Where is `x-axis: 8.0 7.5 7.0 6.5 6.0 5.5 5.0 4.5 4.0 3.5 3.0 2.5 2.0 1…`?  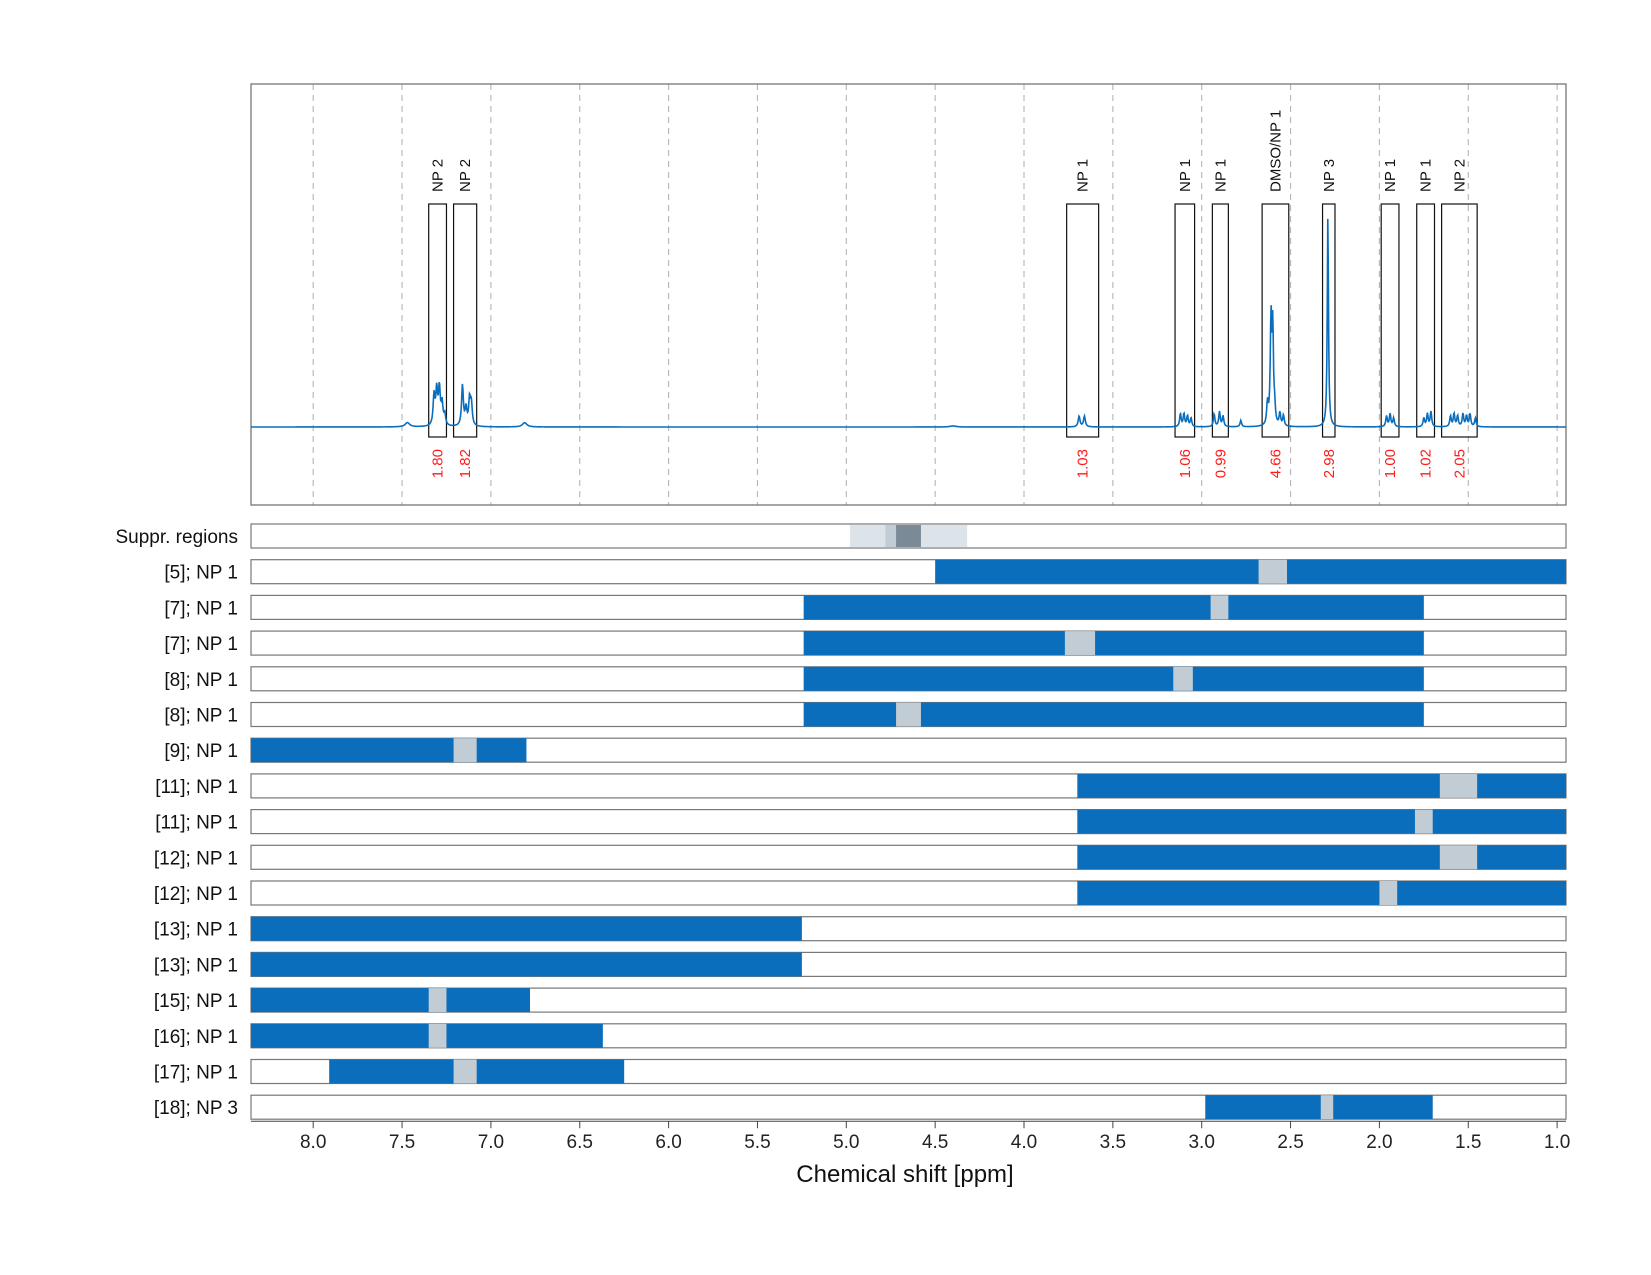
x-axis: 8.0 7.5 7.0 6.5 6.0 5.5 5.0 4.5 4.0 3.5 3.0 2.5 2.0 1… is located at coordinates (910, 1136).